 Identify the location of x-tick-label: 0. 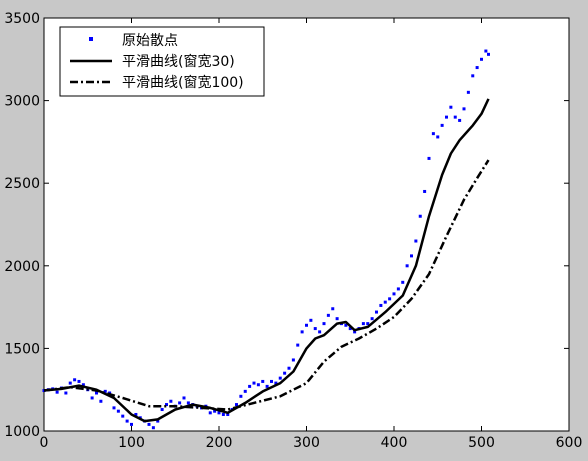
(44, 443).